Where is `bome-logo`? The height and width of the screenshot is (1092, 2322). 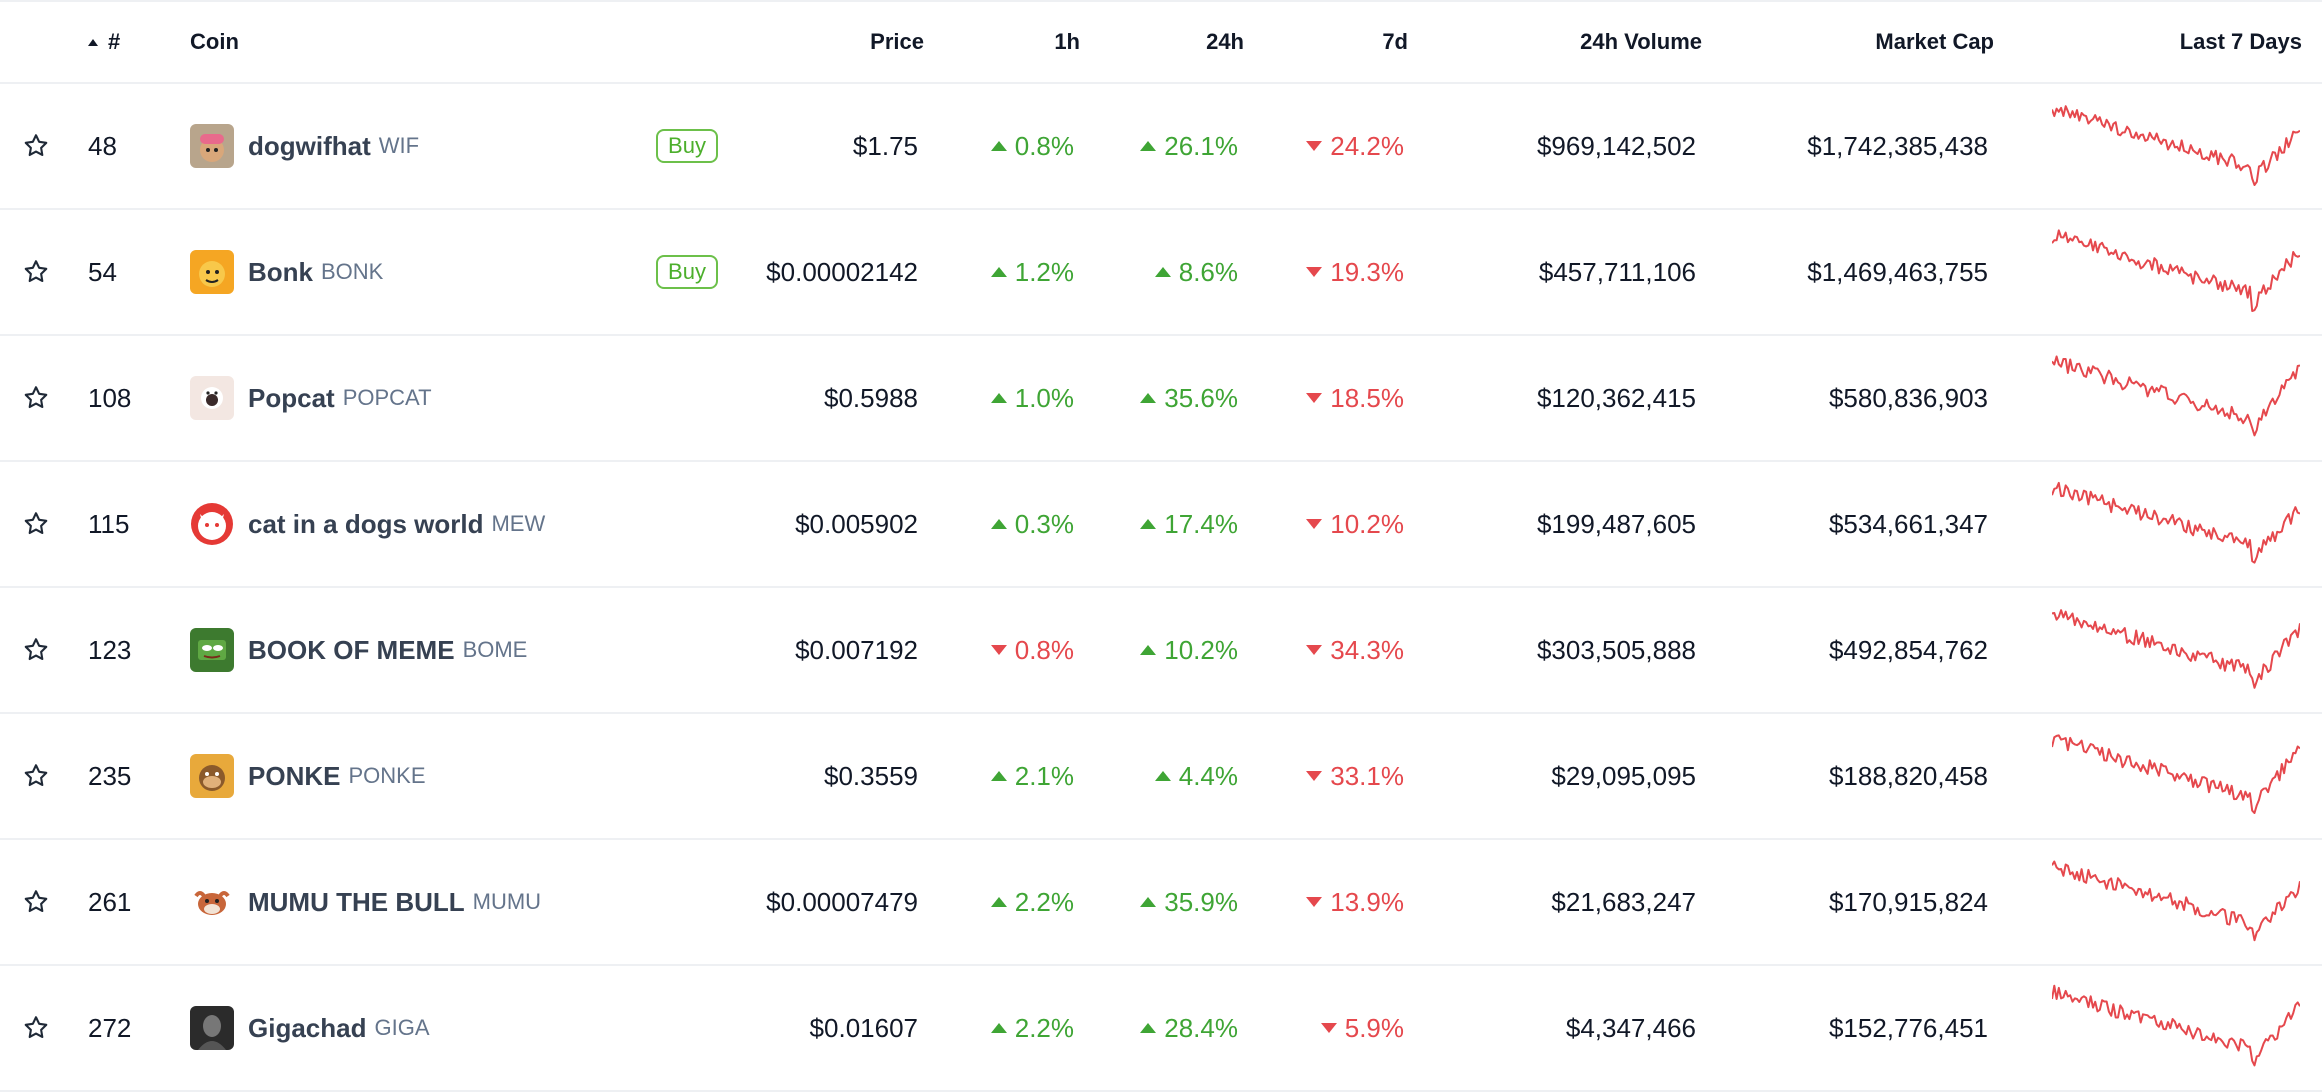
bome-logo is located at coordinates (212, 650).